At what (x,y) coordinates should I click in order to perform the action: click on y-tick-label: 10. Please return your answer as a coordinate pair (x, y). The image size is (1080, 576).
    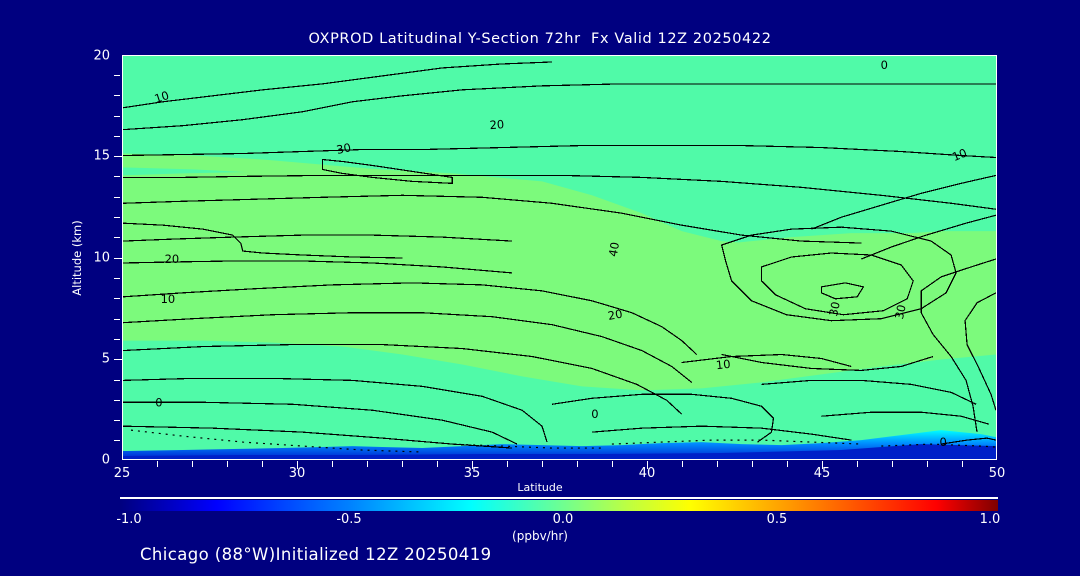
    Looking at the image, I should click on (101, 258).